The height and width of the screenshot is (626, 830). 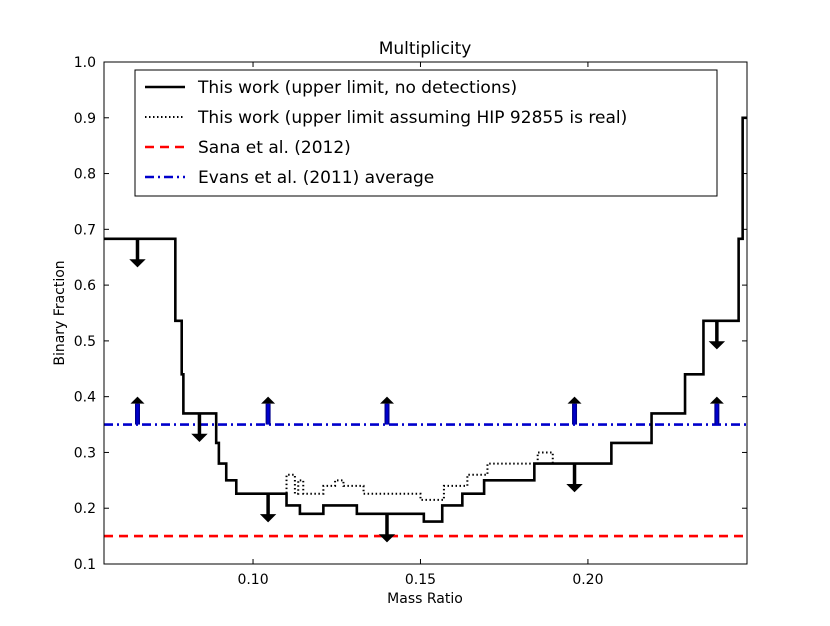 What do you see at coordinates (85, 119) in the screenshot?
I see `y-tick-label: 0.9` at bounding box center [85, 119].